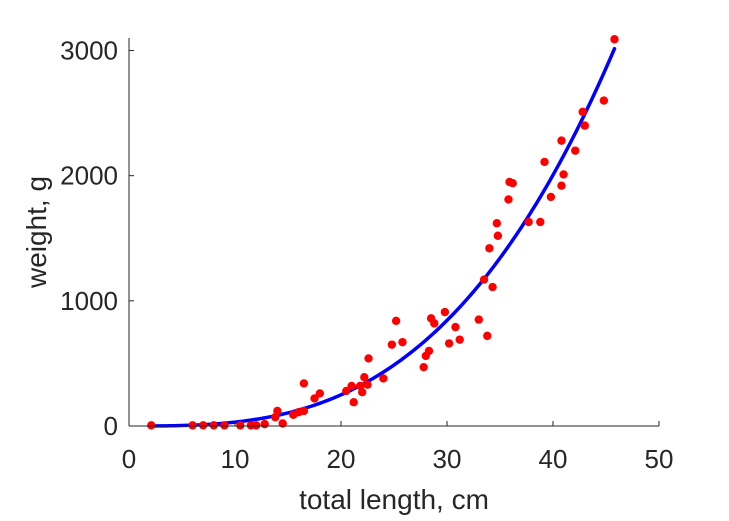 The width and height of the screenshot is (729, 521). Describe the element at coordinates (89, 51) in the screenshot. I see `y-tick-label: 3000` at that location.